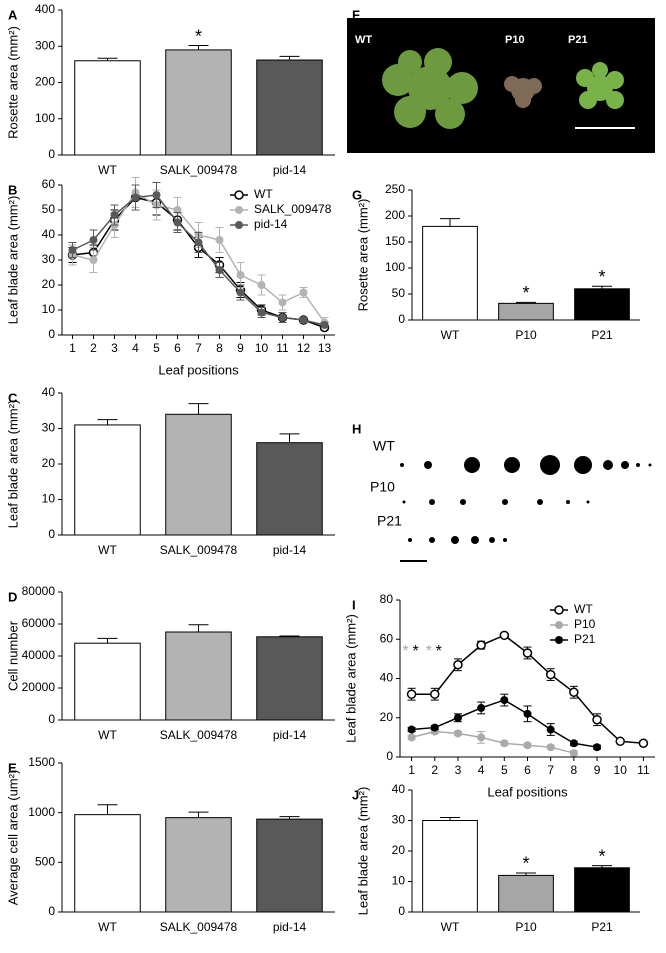 This screenshot has height=953, width=666. I want to click on y-tick-label: 60, so click(387, 638).